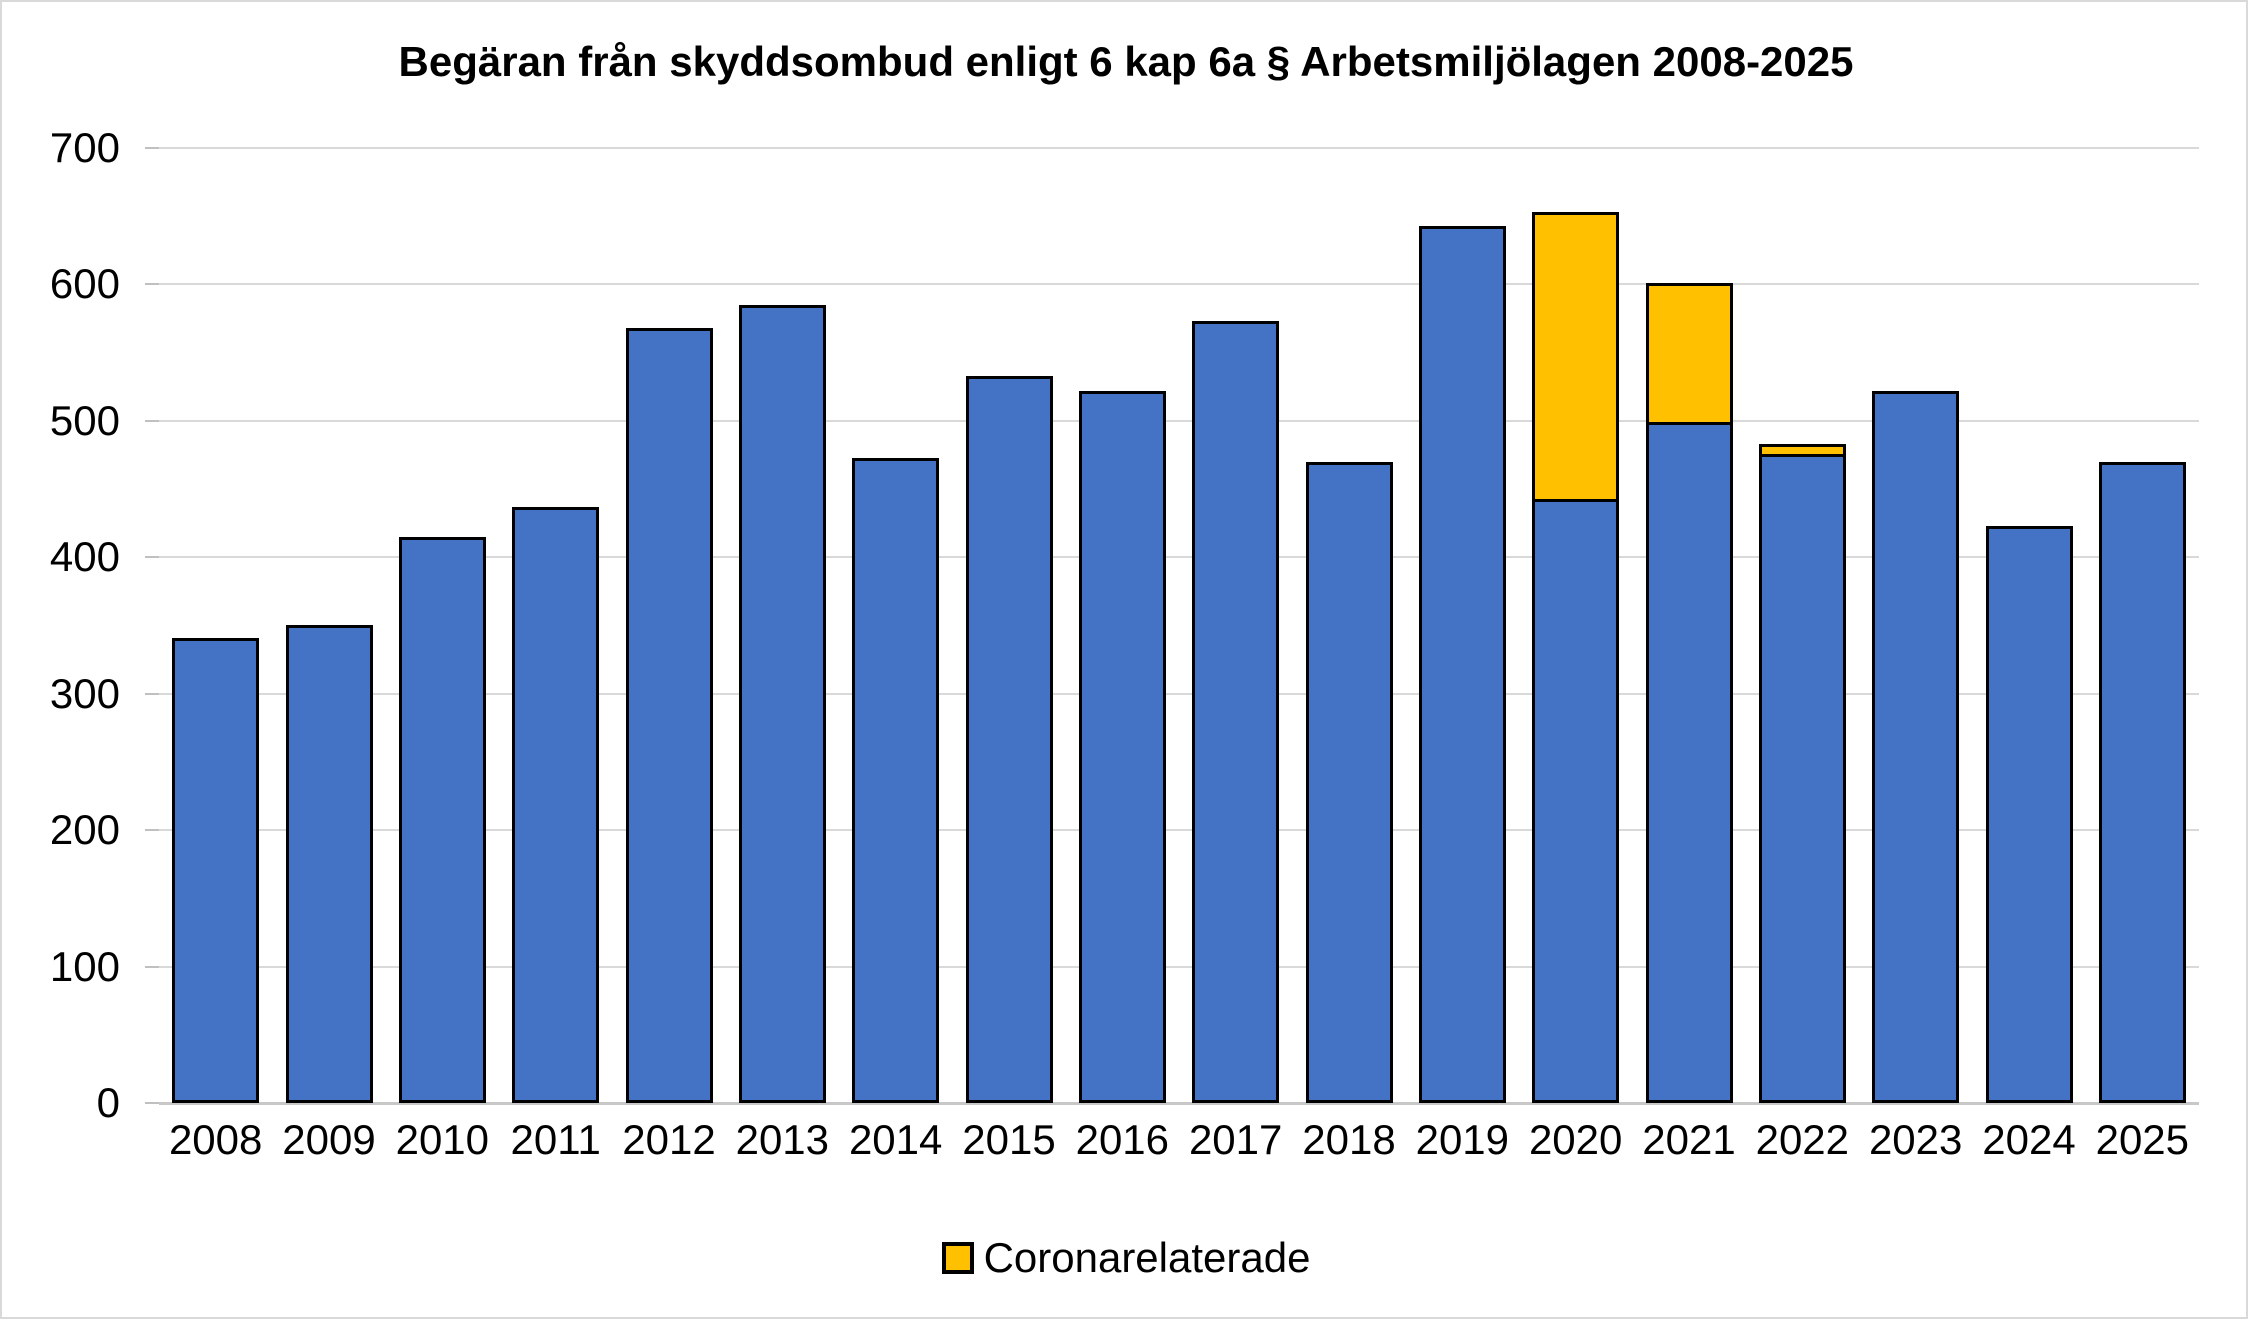  I want to click on bar-2024-base-segment, so click(2029, 814).